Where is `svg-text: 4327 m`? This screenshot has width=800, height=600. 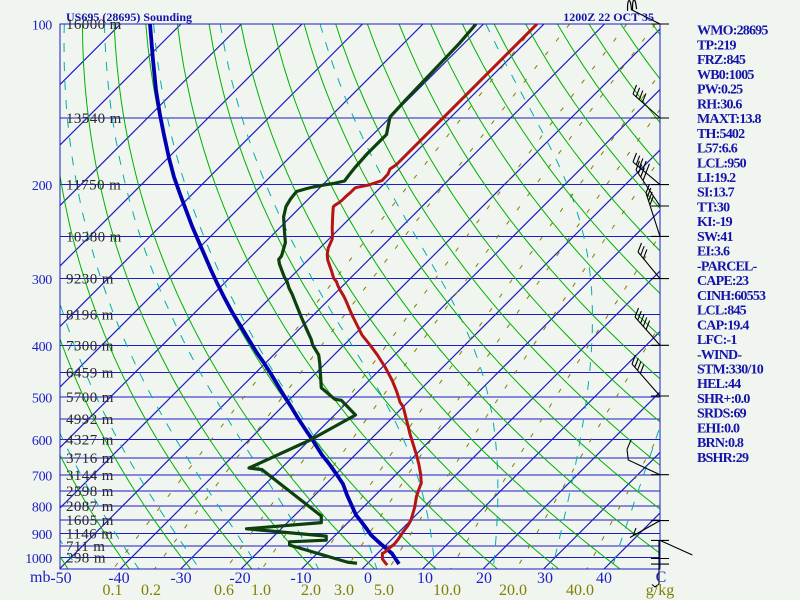
svg-text: 4327 m is located at coordinates (90, 440).